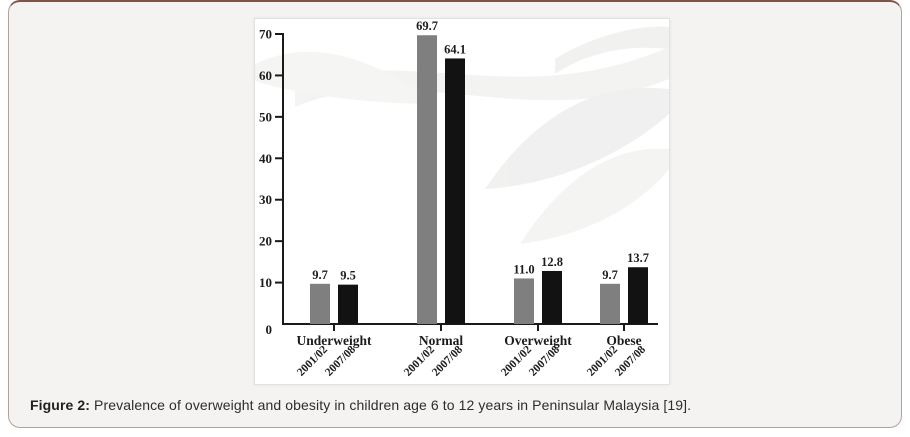 This screenshot has width=910, height=437. Describe the element at coordinates (60, 405) in the screenshot. I see `figure-caption-label: Figure 2:` at that location.